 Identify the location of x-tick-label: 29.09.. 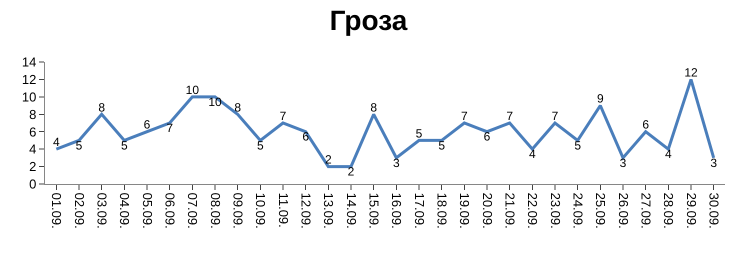
(691, 210).